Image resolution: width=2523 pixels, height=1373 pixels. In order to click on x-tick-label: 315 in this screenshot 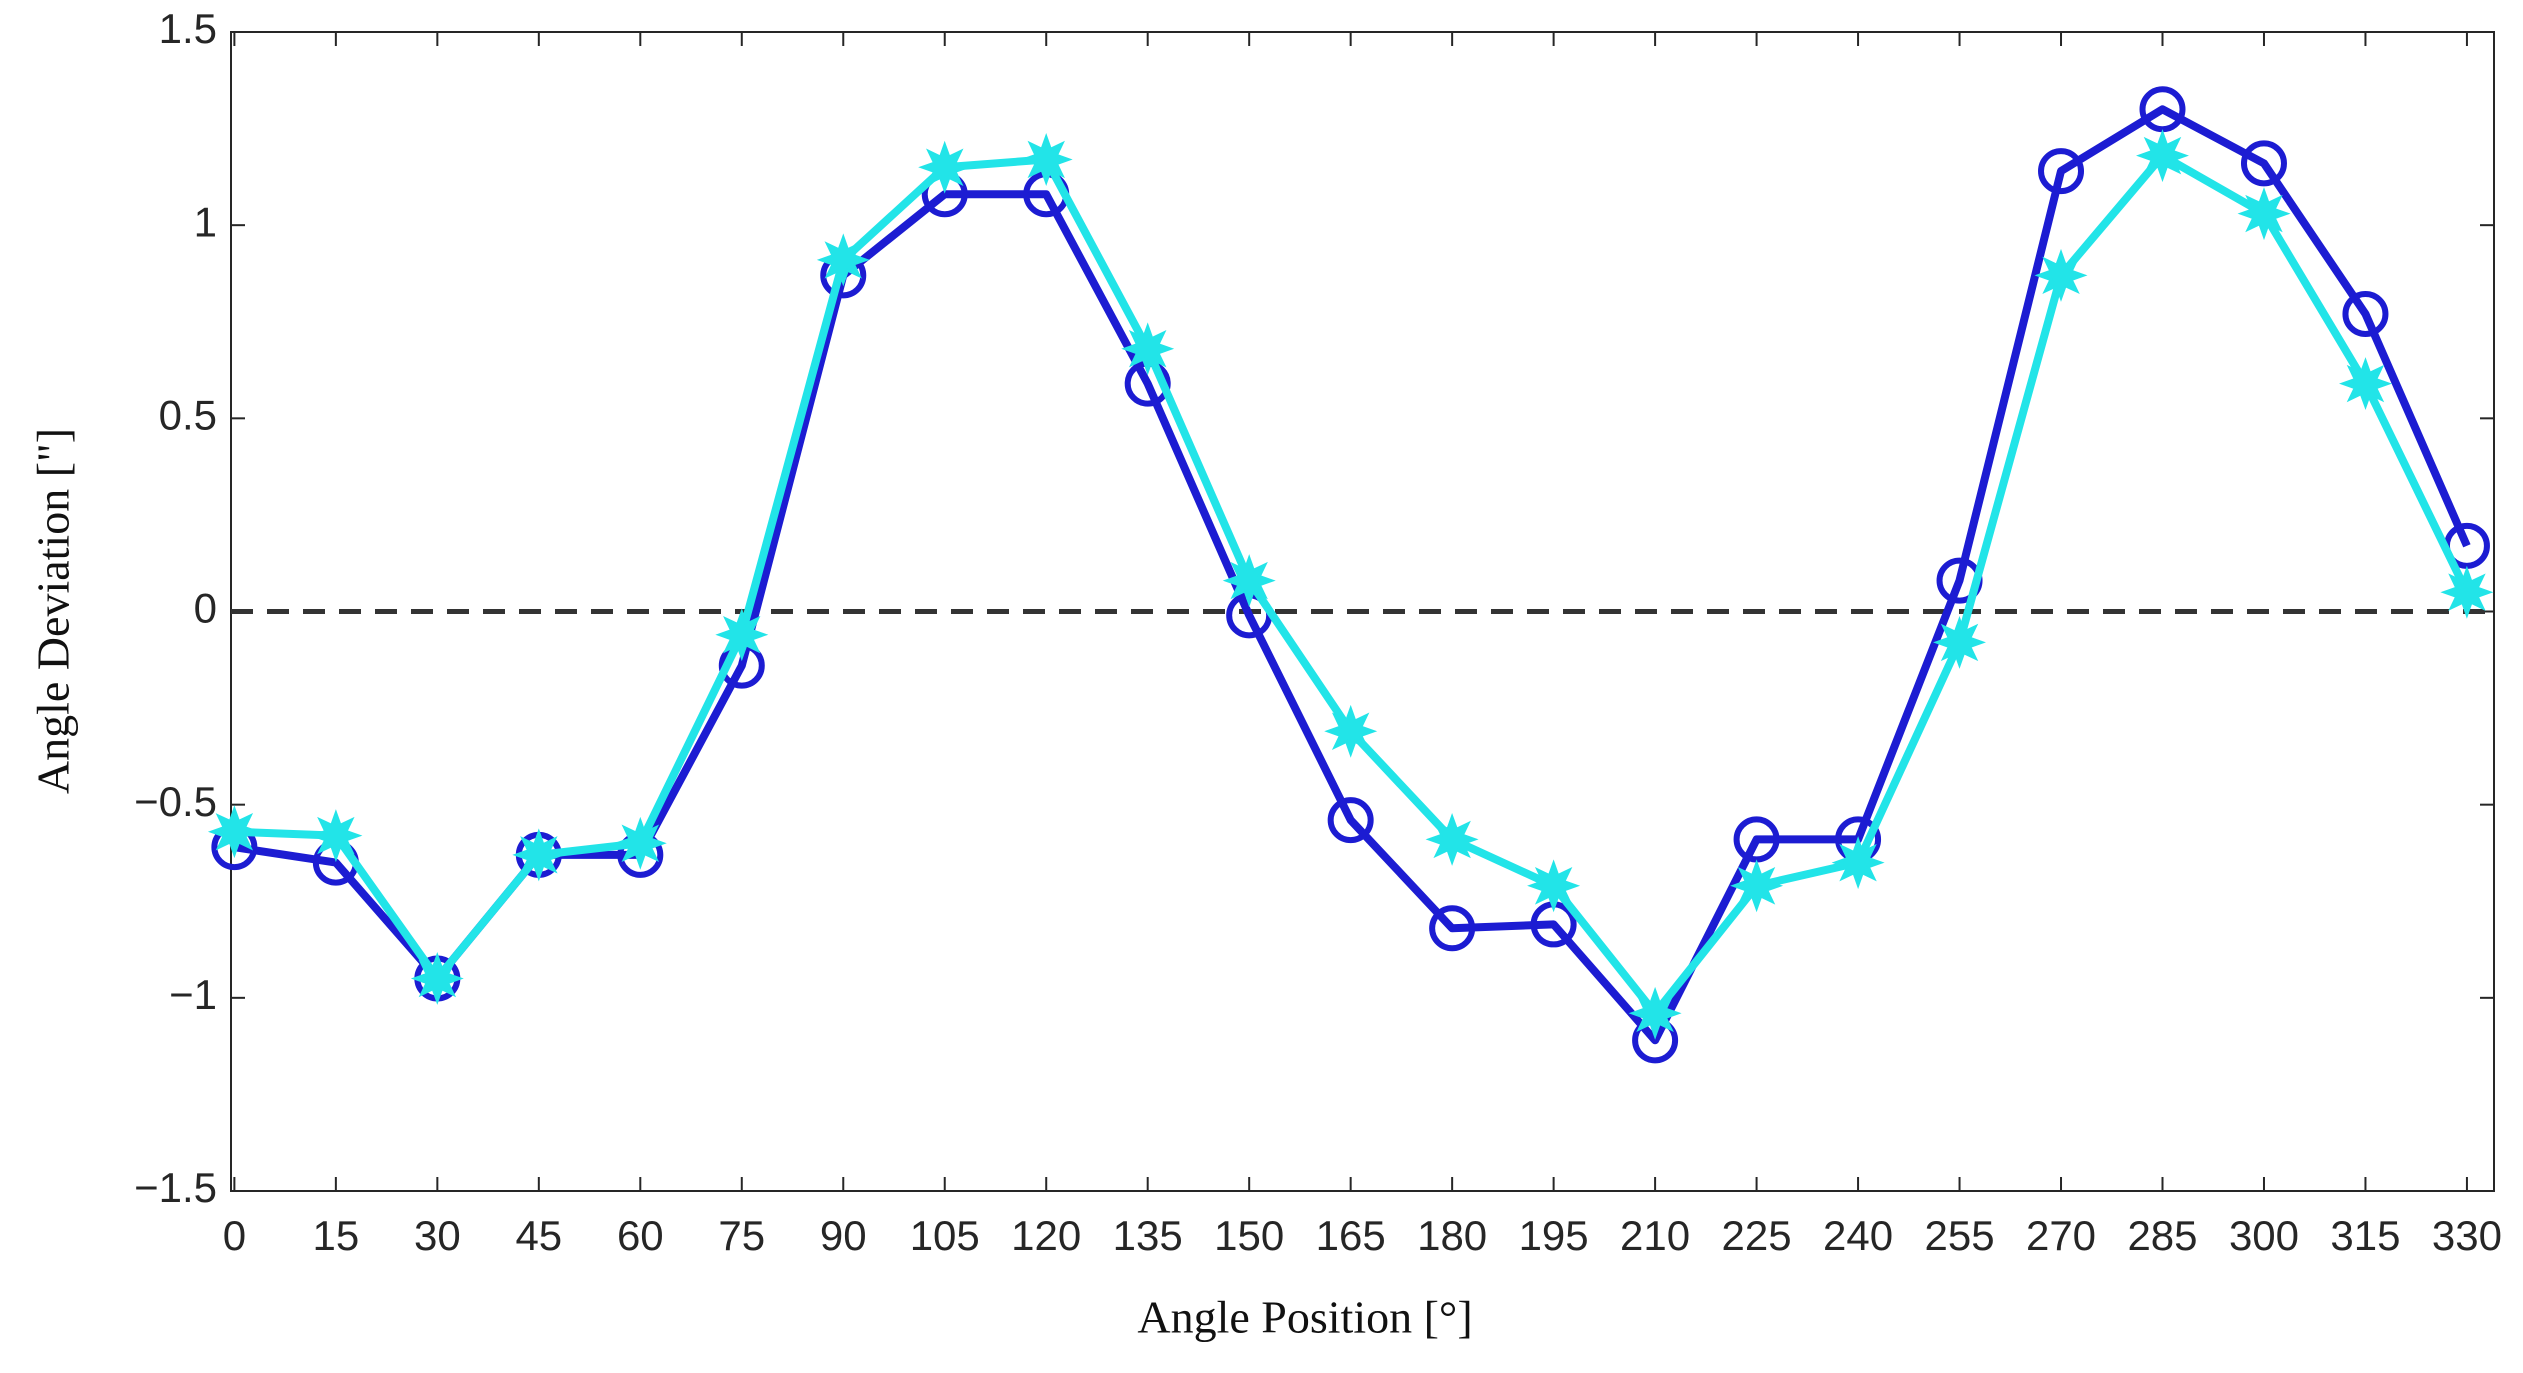, I will do `click(2365, 1235)`.